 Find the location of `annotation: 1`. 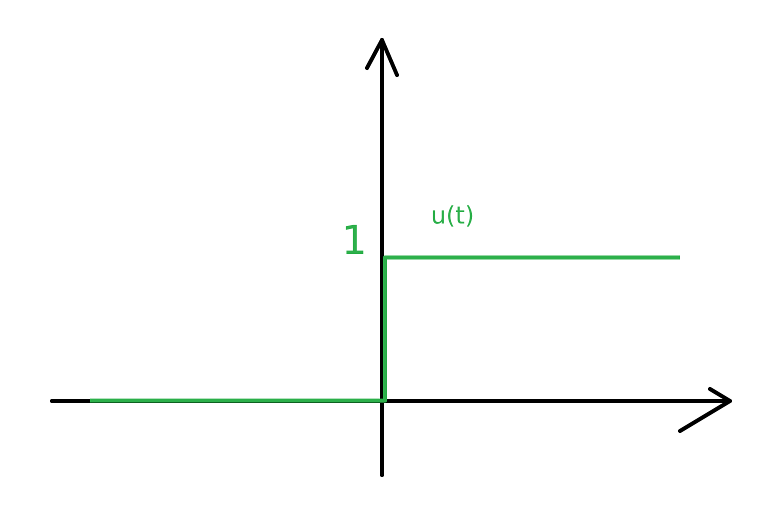

annotation: 1 is located at coordinates (354, 241).